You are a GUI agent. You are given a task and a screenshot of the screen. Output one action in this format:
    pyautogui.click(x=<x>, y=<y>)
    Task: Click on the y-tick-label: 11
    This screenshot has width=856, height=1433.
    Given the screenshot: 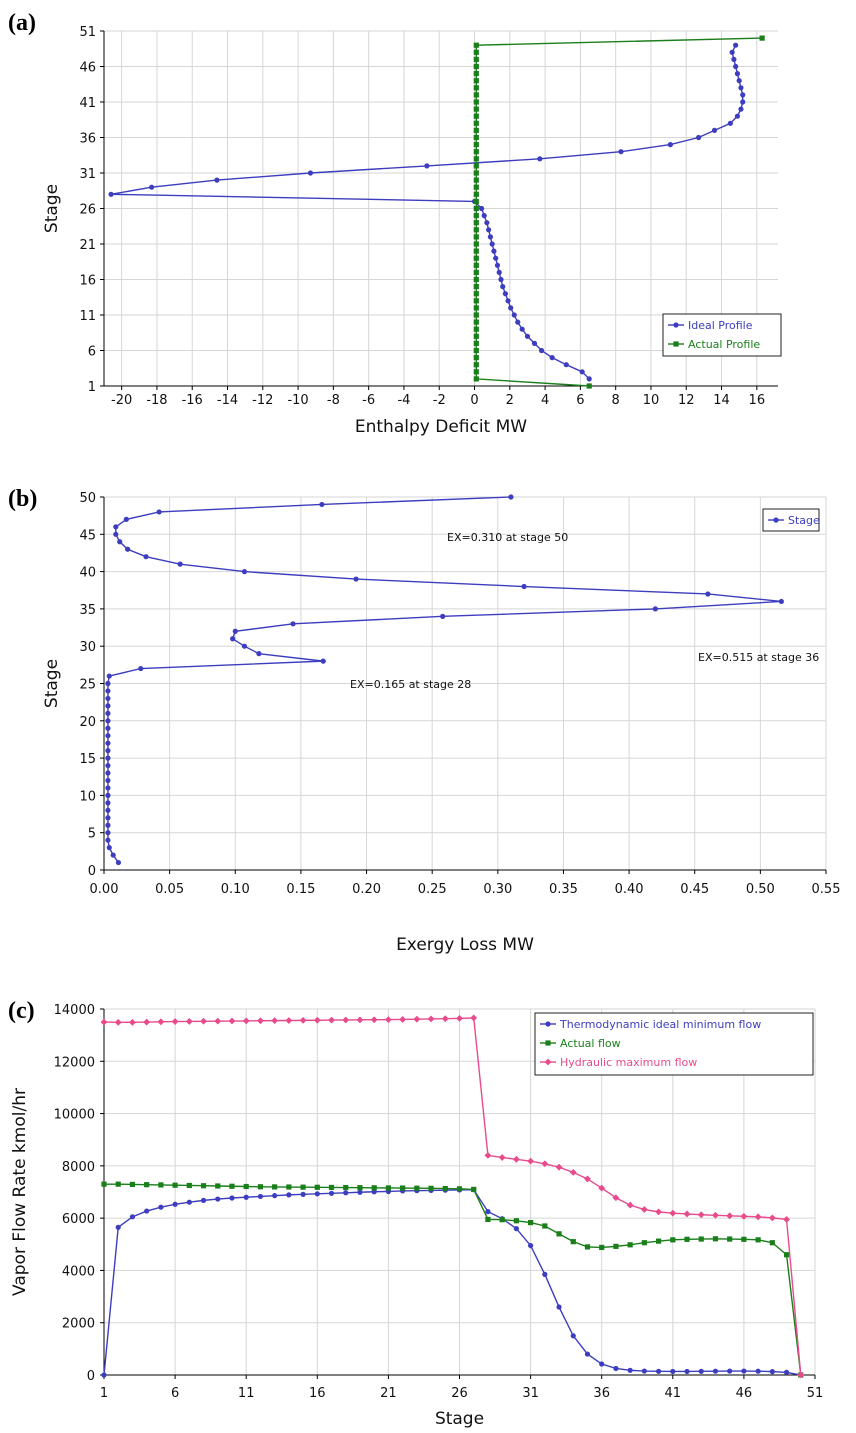 What is the action you would take?
    pyautogui.click(x=87, y=316)
    